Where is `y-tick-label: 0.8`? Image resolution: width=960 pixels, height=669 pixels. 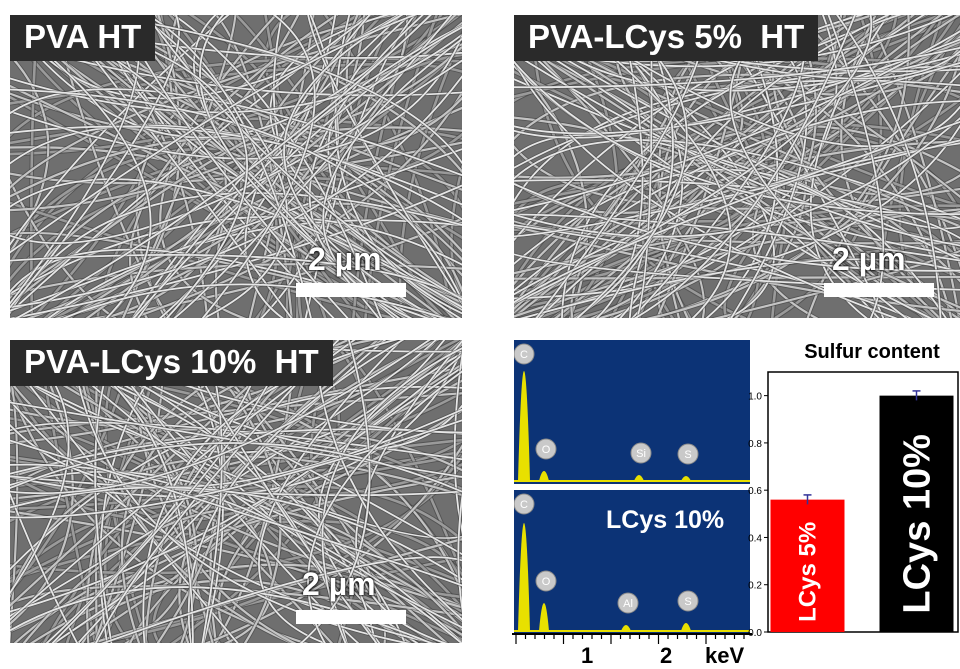 y-tick-label: 0.8 is located at coordinates (755, 444).